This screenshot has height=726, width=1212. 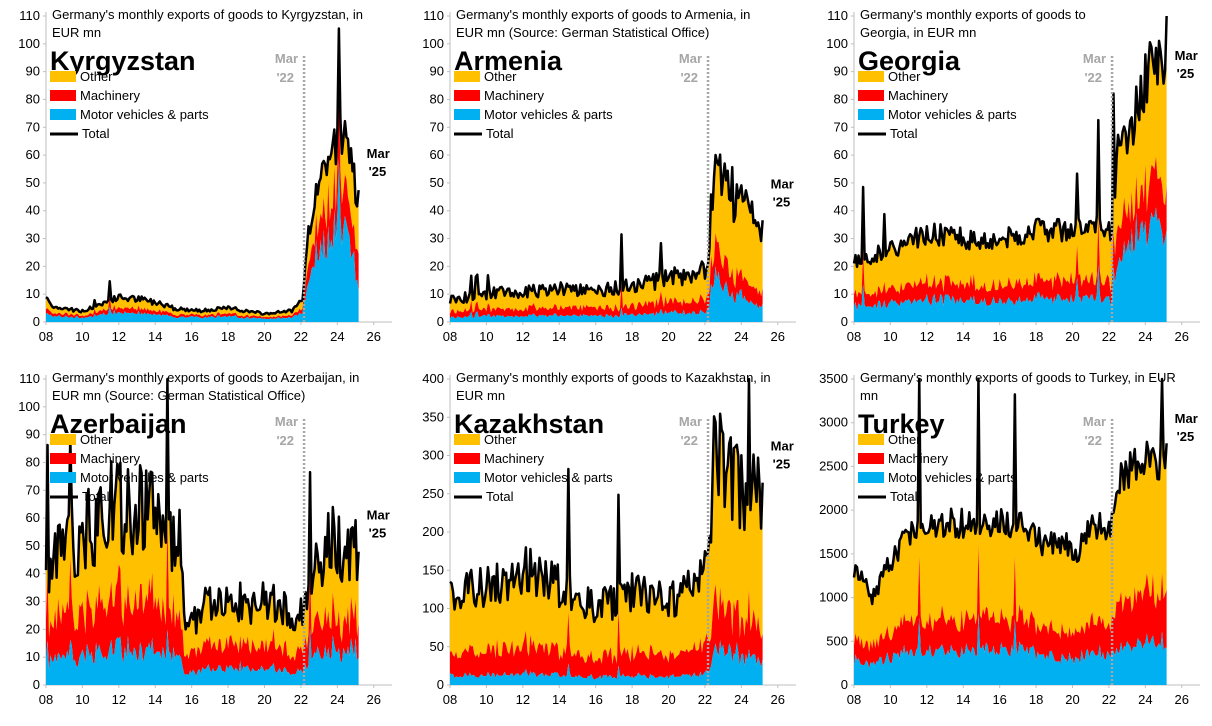 What do you see at coordinates (433, 455) in the screenshot?
I see `y-tick-label: 300` at bounding box center [433, 455].